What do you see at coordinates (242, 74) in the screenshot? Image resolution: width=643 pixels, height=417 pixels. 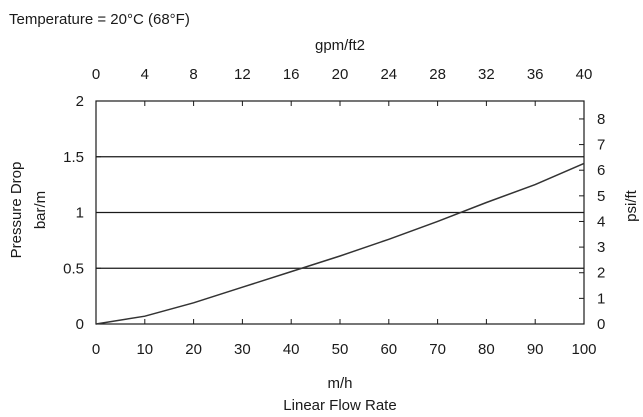 I see `x2-tick-label: 12` at bounding box center [242, 74].